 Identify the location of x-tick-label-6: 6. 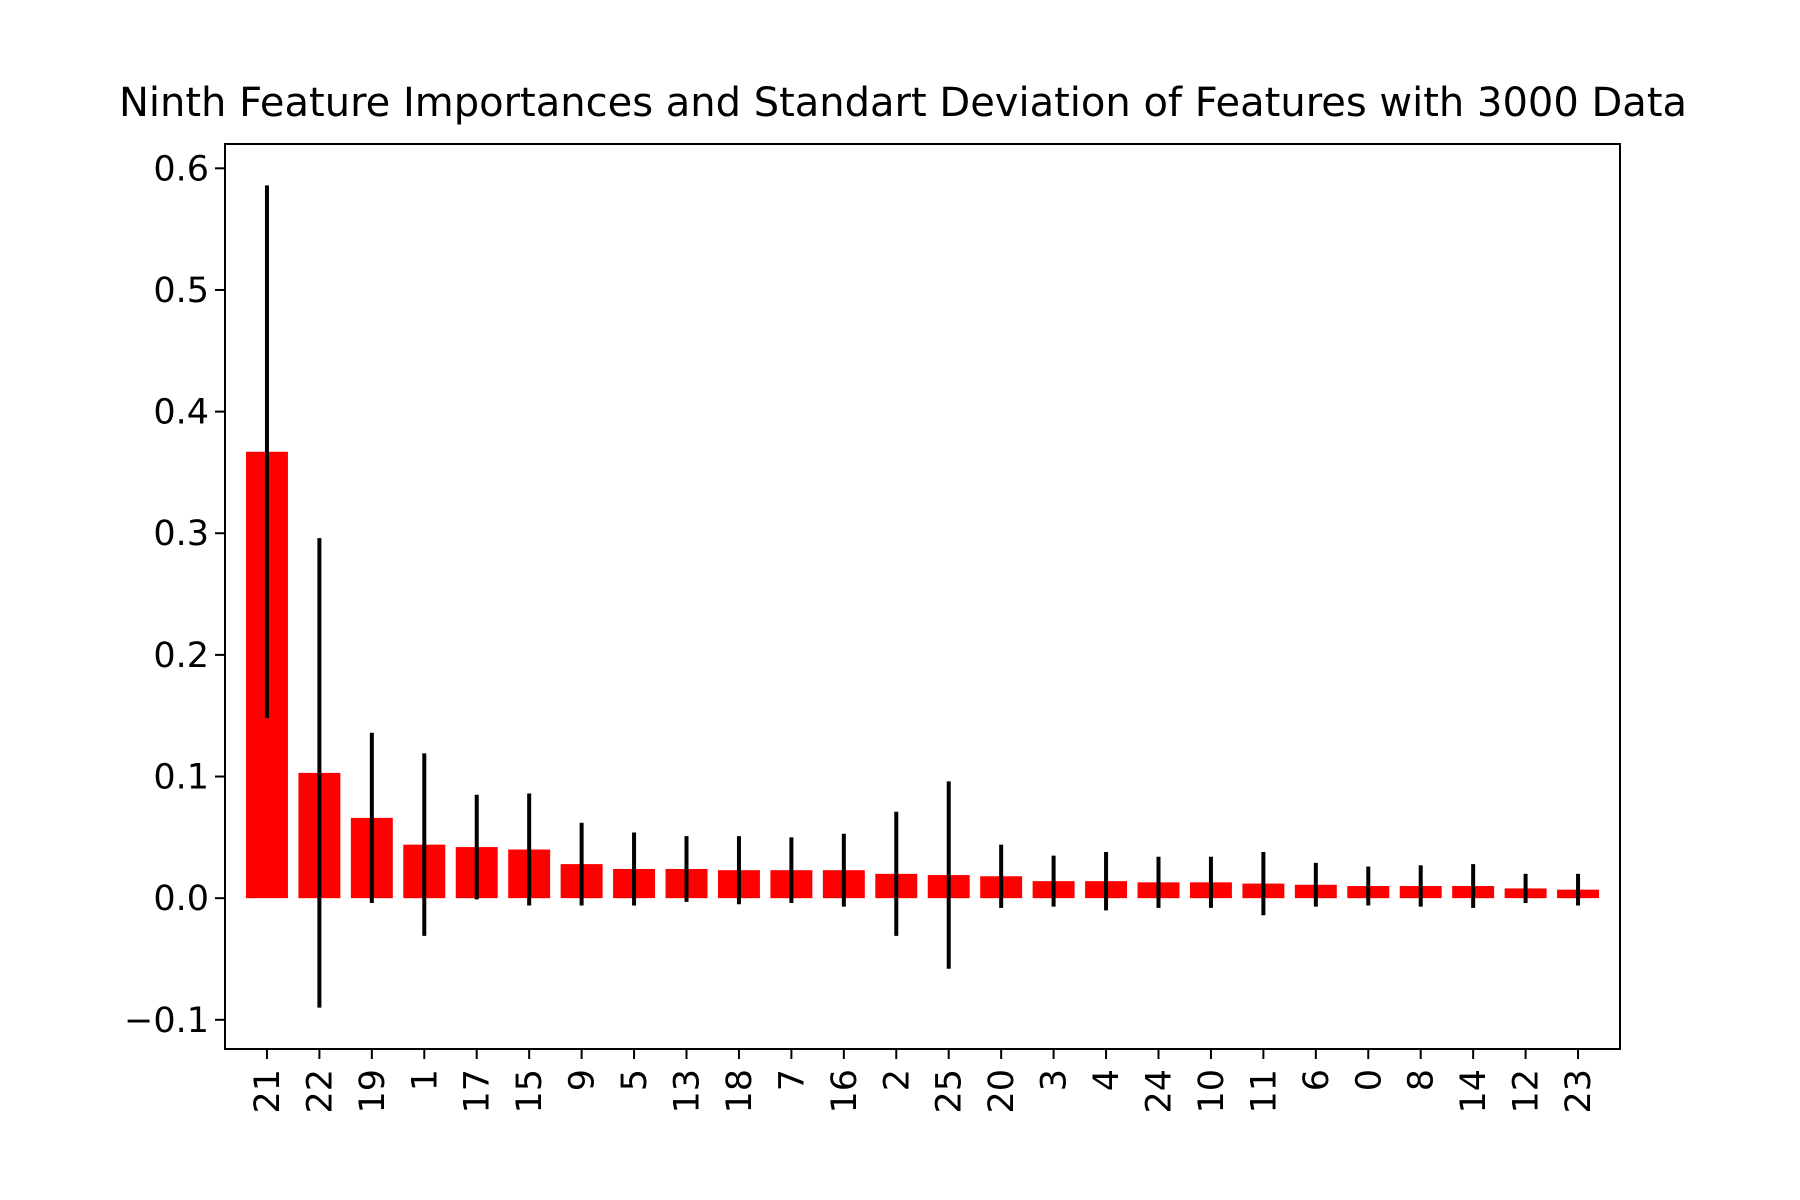
(1317, 1080).